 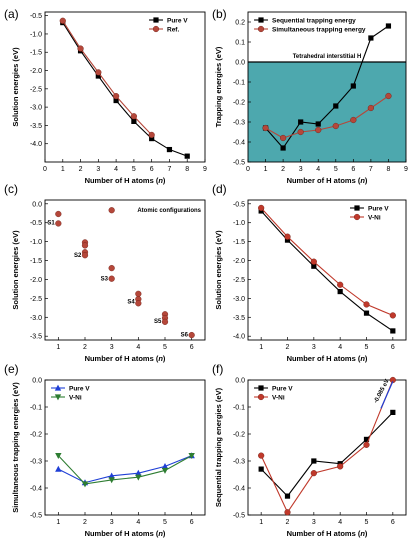 I want to click on config-label: S6, so click(x=185, y=335).